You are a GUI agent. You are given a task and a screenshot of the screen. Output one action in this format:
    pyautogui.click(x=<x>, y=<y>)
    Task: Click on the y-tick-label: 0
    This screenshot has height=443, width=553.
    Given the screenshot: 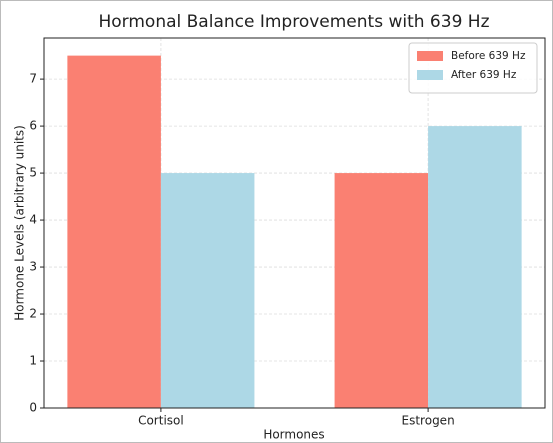 What is the action you would take?
    pyautogui.click(x=33, y=408)
    